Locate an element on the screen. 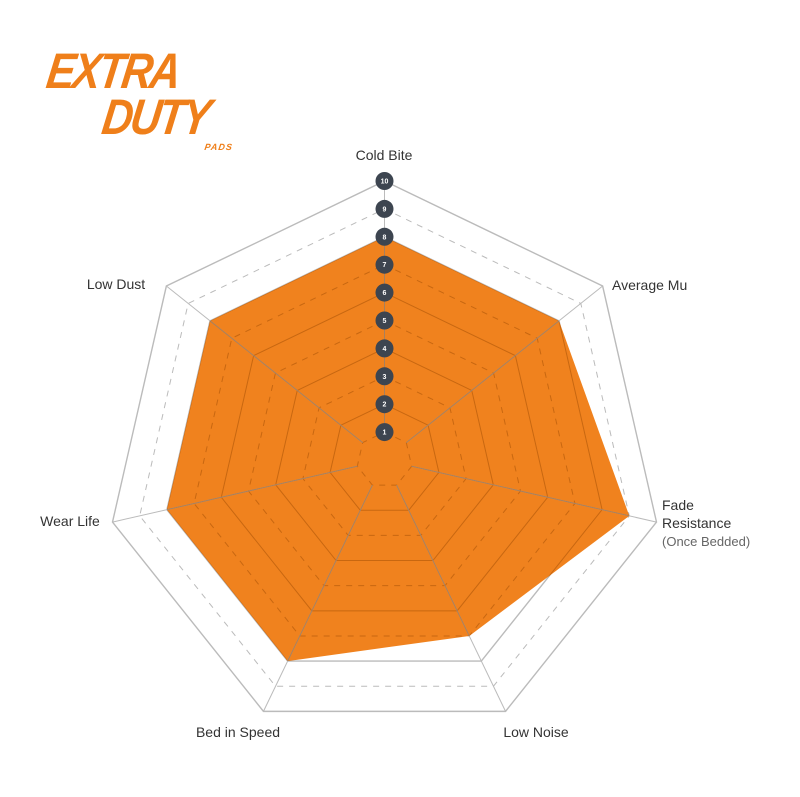 The image size is (800, 797). axis-label-fade: Fade is located at coordinates (678, 505).